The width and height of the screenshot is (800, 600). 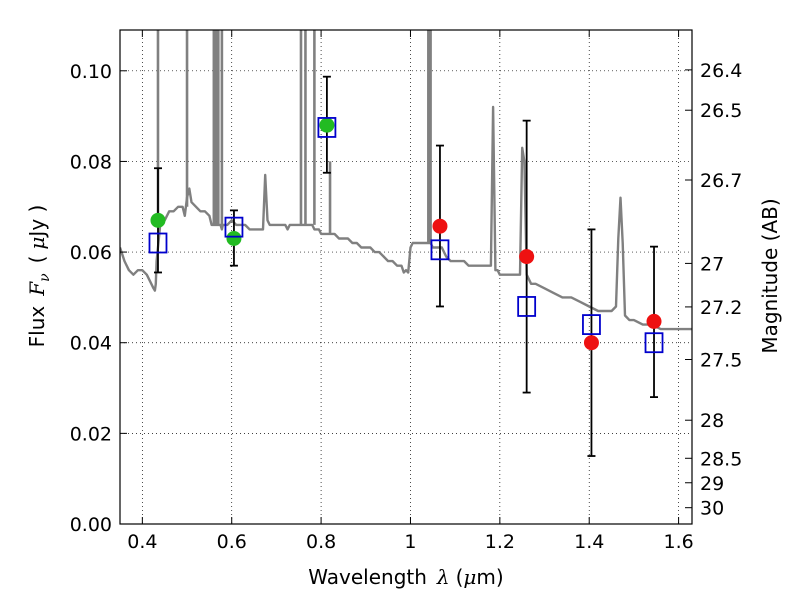 What do you see at coordinates (45, 277) in the screenshot?
I see `y-axis-label-subscript: ν` at bounding box center [45, 277].